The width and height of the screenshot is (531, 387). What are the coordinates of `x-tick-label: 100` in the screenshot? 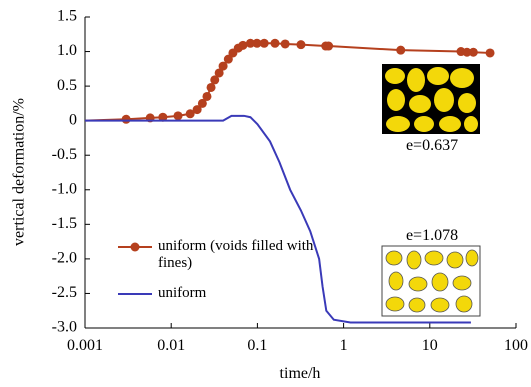 It's located at (516, 345).